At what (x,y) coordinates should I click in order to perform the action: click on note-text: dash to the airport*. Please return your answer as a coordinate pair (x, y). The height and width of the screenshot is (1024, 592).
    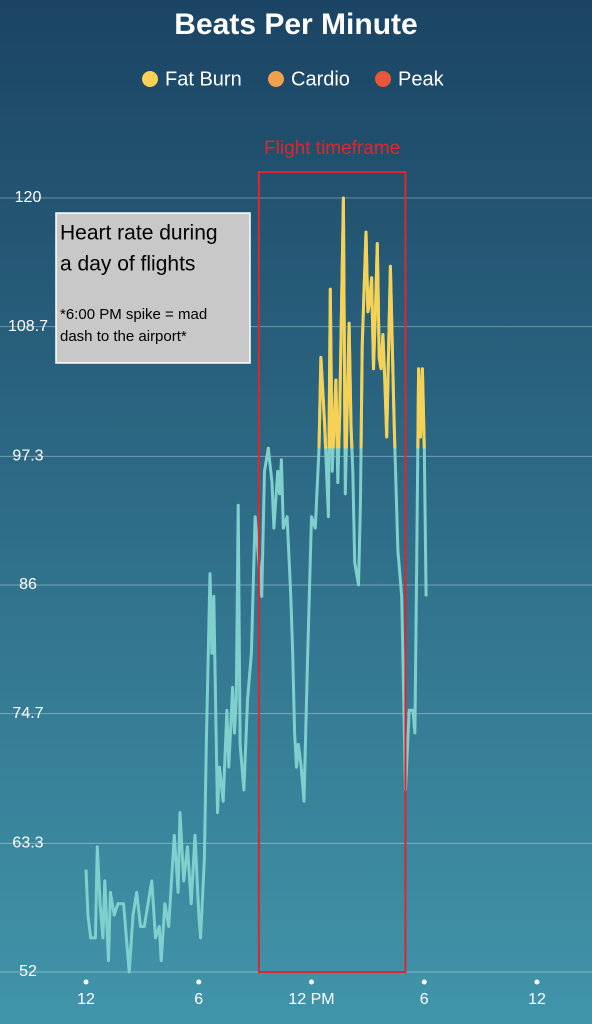
    Looking at the image, I should click on (123, 336).